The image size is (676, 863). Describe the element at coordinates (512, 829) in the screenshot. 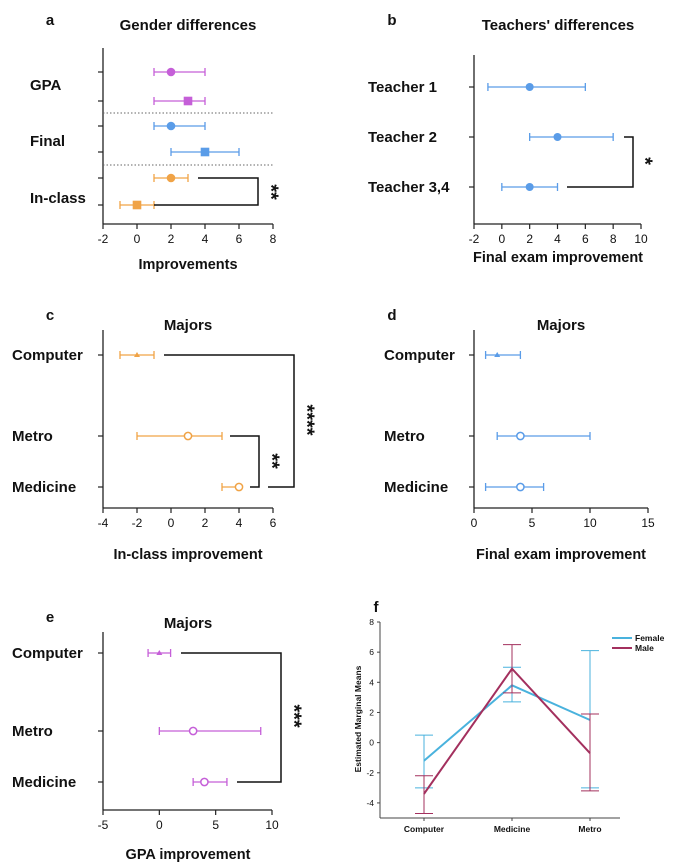

I see `x-tick-label: Medicine` at that location.